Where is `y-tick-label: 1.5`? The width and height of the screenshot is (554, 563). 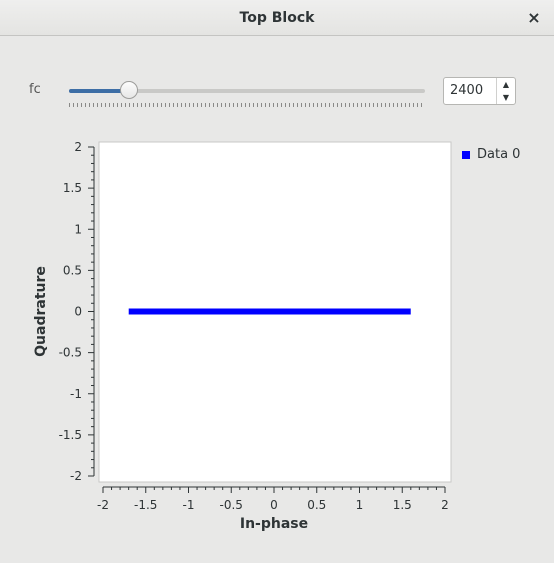
y-tick-label: 1.5 is located at coordinates (72, 188).